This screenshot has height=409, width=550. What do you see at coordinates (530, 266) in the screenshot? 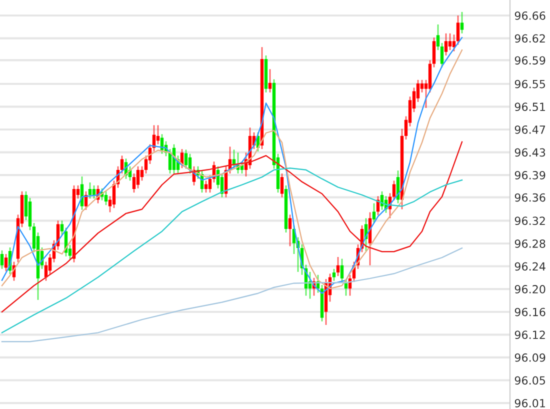
I see `y-tick-label: 96.24` at bounding box center [530, 266].